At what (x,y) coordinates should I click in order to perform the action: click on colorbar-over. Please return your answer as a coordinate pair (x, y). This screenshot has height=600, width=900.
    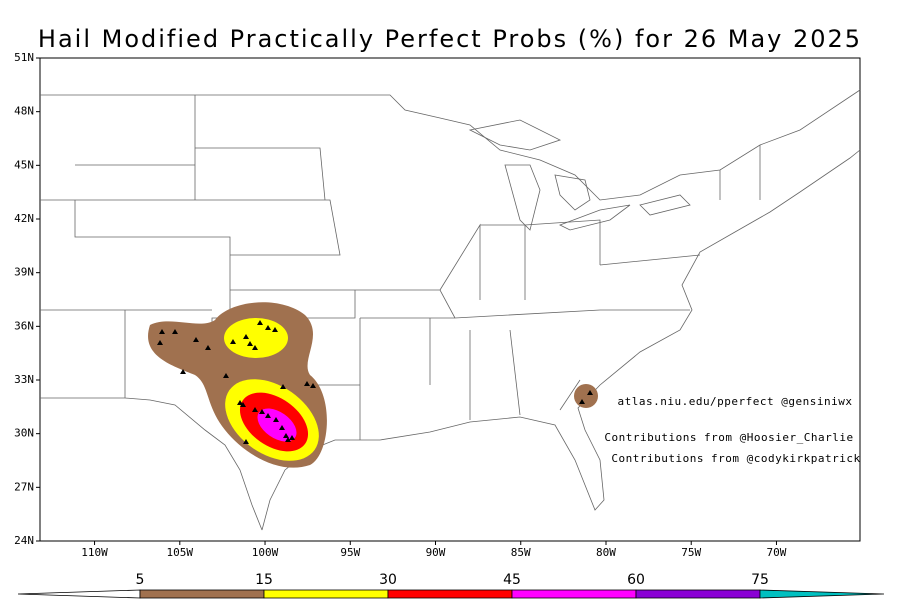
    Looking at the image, I should click on (822, 594).